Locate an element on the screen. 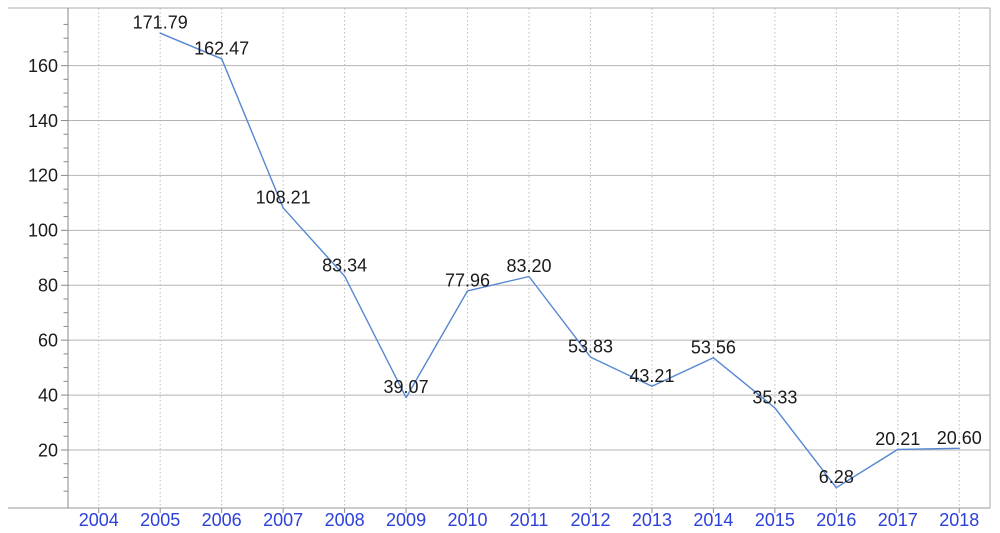 The image size is (1000, 533). value-label: 108.21 is located at coordinates (283, 197).